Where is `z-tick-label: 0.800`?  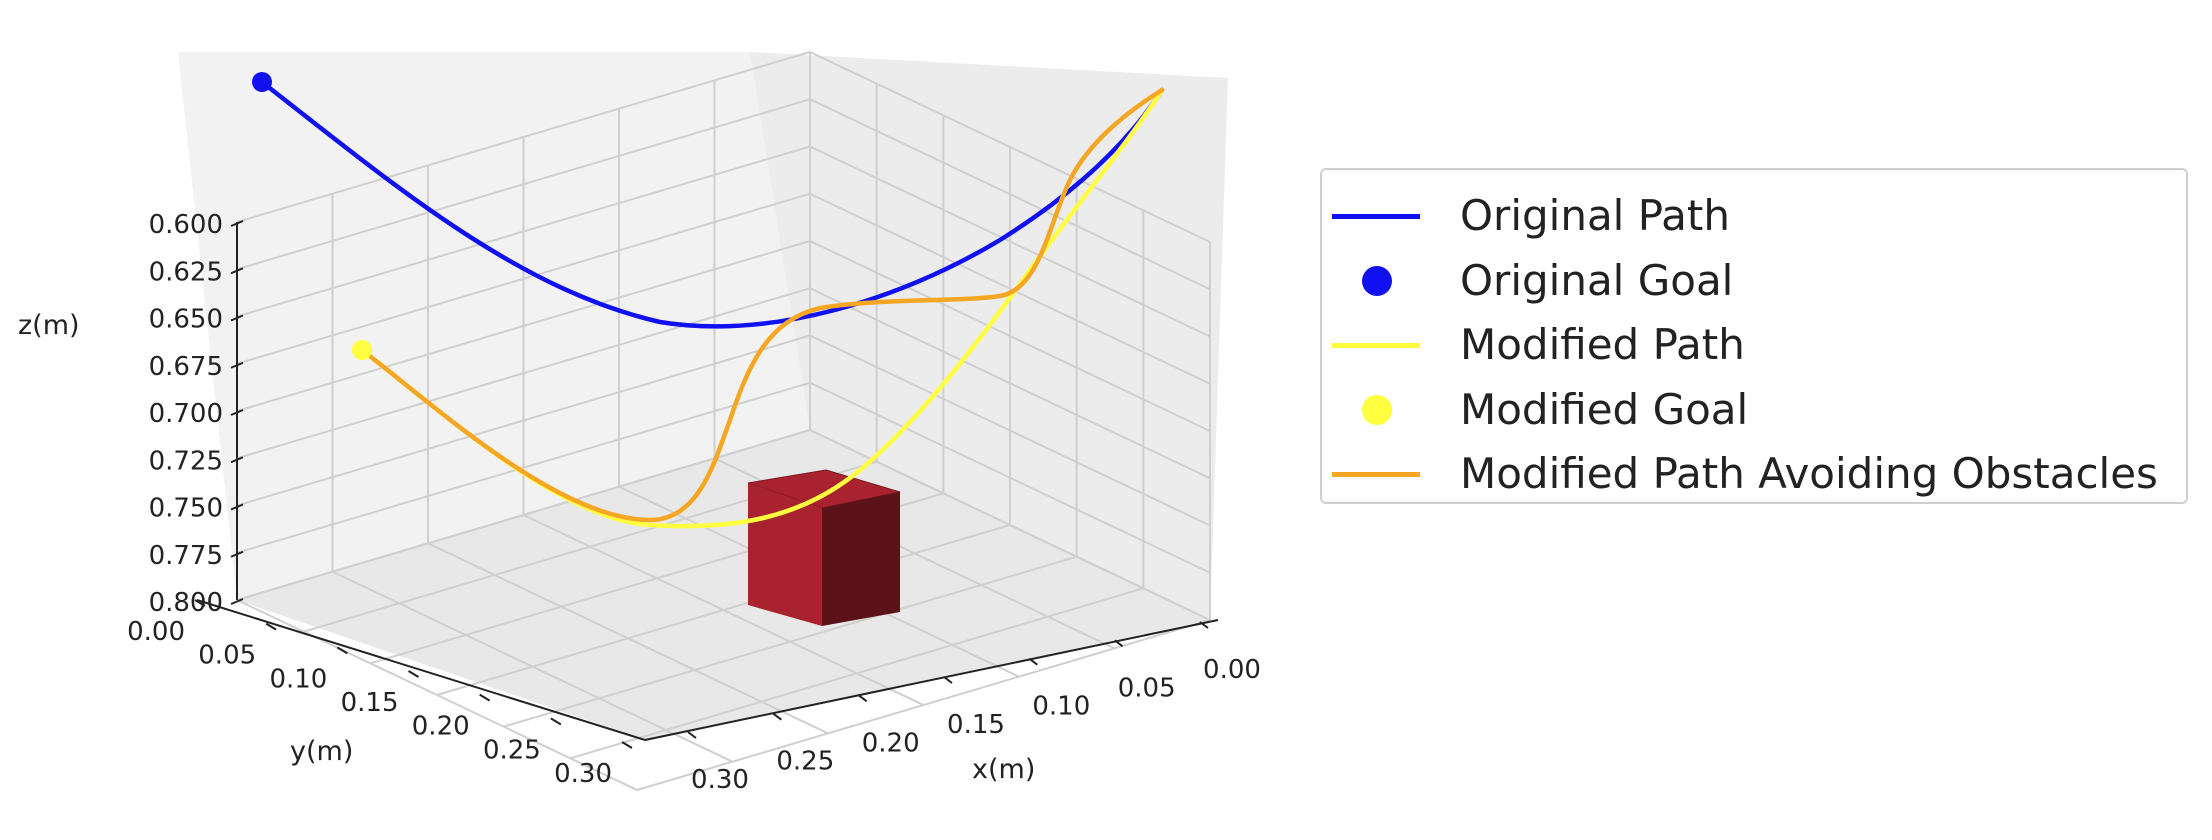 z-tick-label: 0.800 is located at coordinates (186, 603).